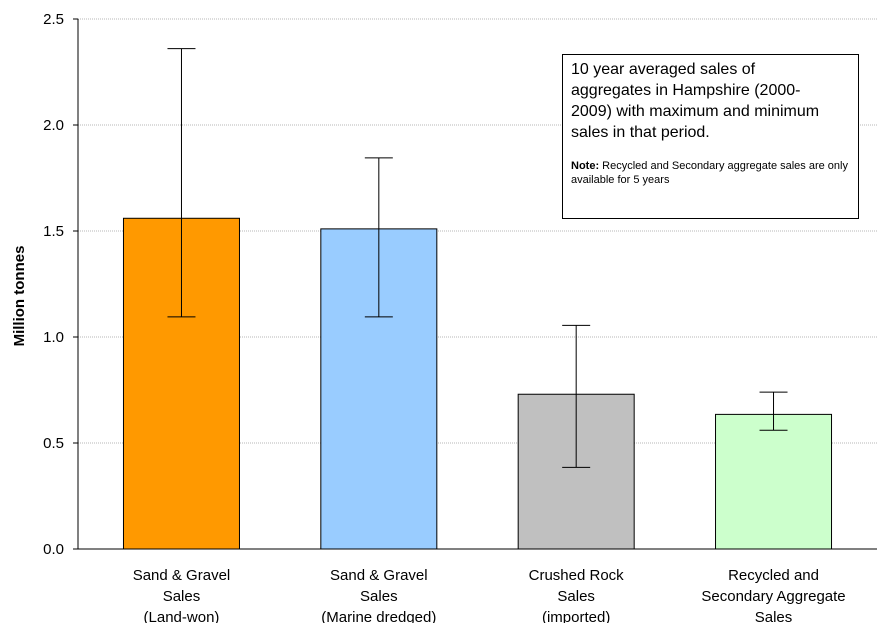  What do you see at coordinates (773, 575) in the screenshot?
I see `category-label: Recycled and` at bounding box center [773, 575].